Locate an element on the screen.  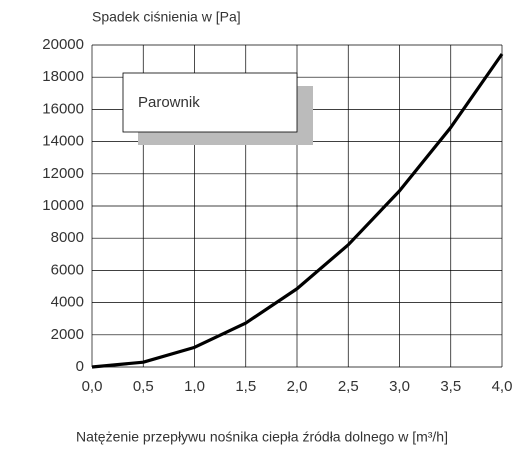
x-tick-label: 4,0 is located at coordinates (502, 386).